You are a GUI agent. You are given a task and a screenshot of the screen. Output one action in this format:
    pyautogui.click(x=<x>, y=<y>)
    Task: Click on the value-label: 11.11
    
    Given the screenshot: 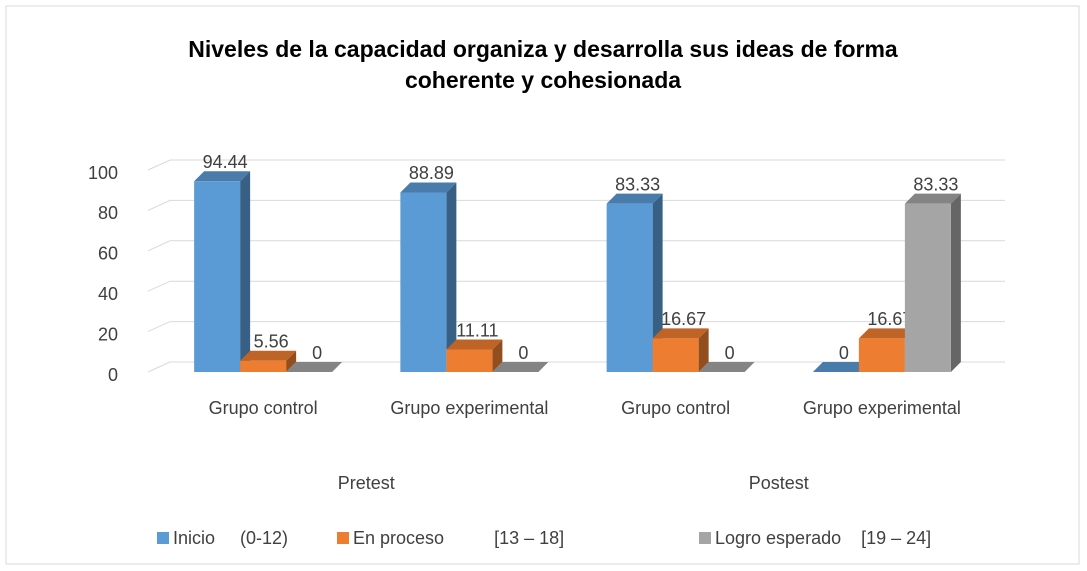 What is the action you would take?
    pyautogui.click(x=477, y=330)
    